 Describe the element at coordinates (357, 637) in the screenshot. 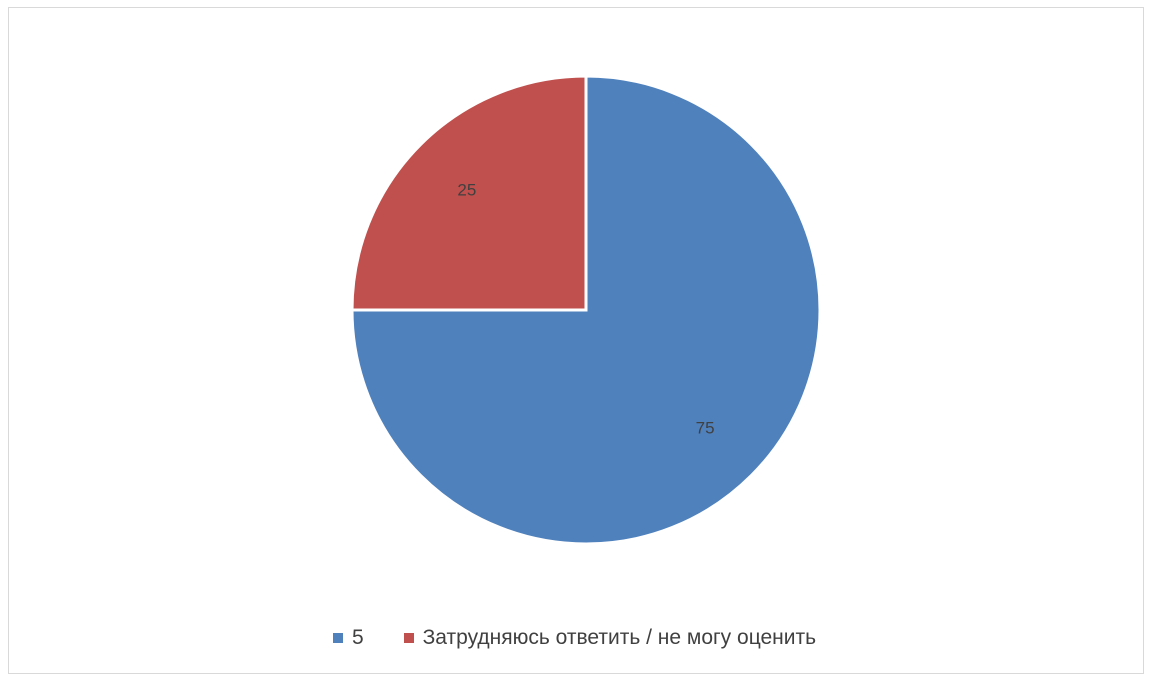

I see `legend-label-5: 5` at that location.